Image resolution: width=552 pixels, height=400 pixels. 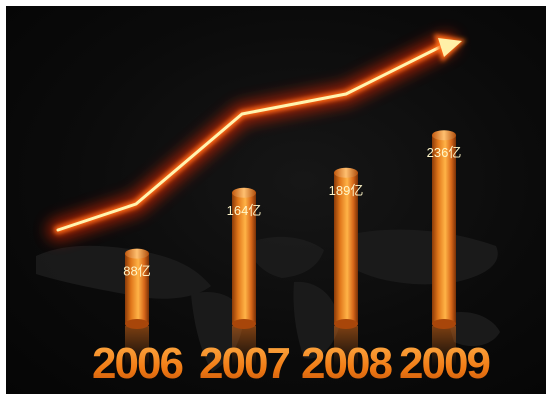 I want to click on value-label-2006: 88亿, so click(x=136, y=271).